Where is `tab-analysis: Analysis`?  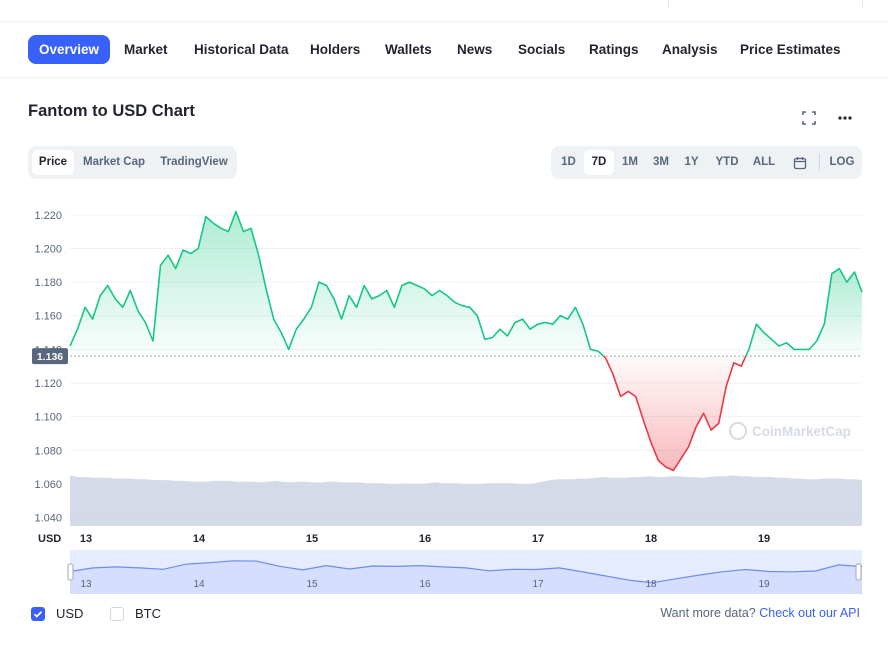
tab-analysis: Analysis is located at coordinates (690, 49).